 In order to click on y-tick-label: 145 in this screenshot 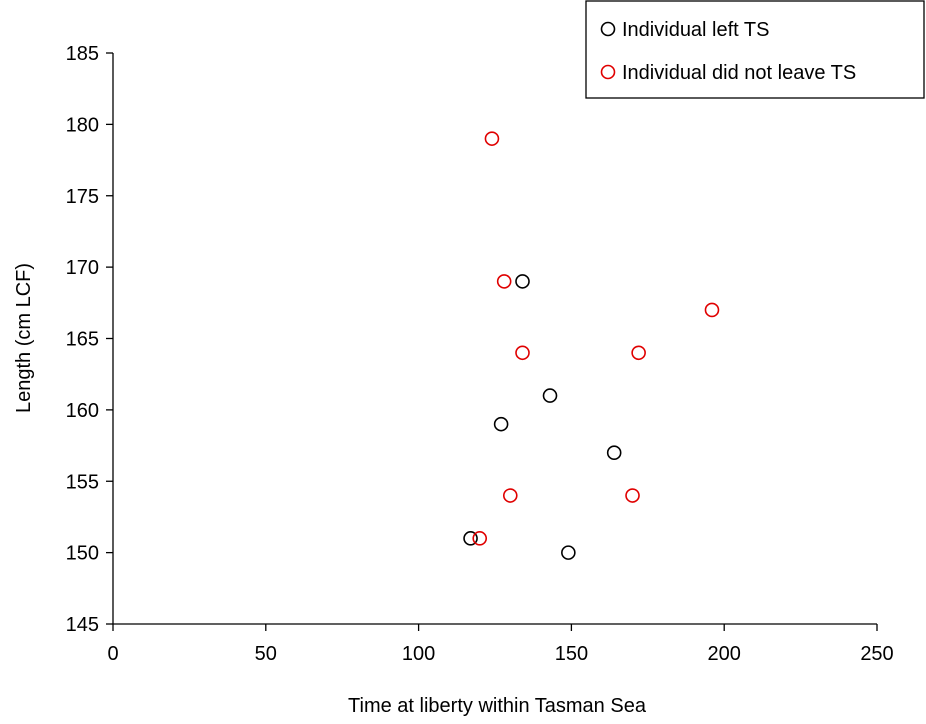, I will do `click(82, 625)`.